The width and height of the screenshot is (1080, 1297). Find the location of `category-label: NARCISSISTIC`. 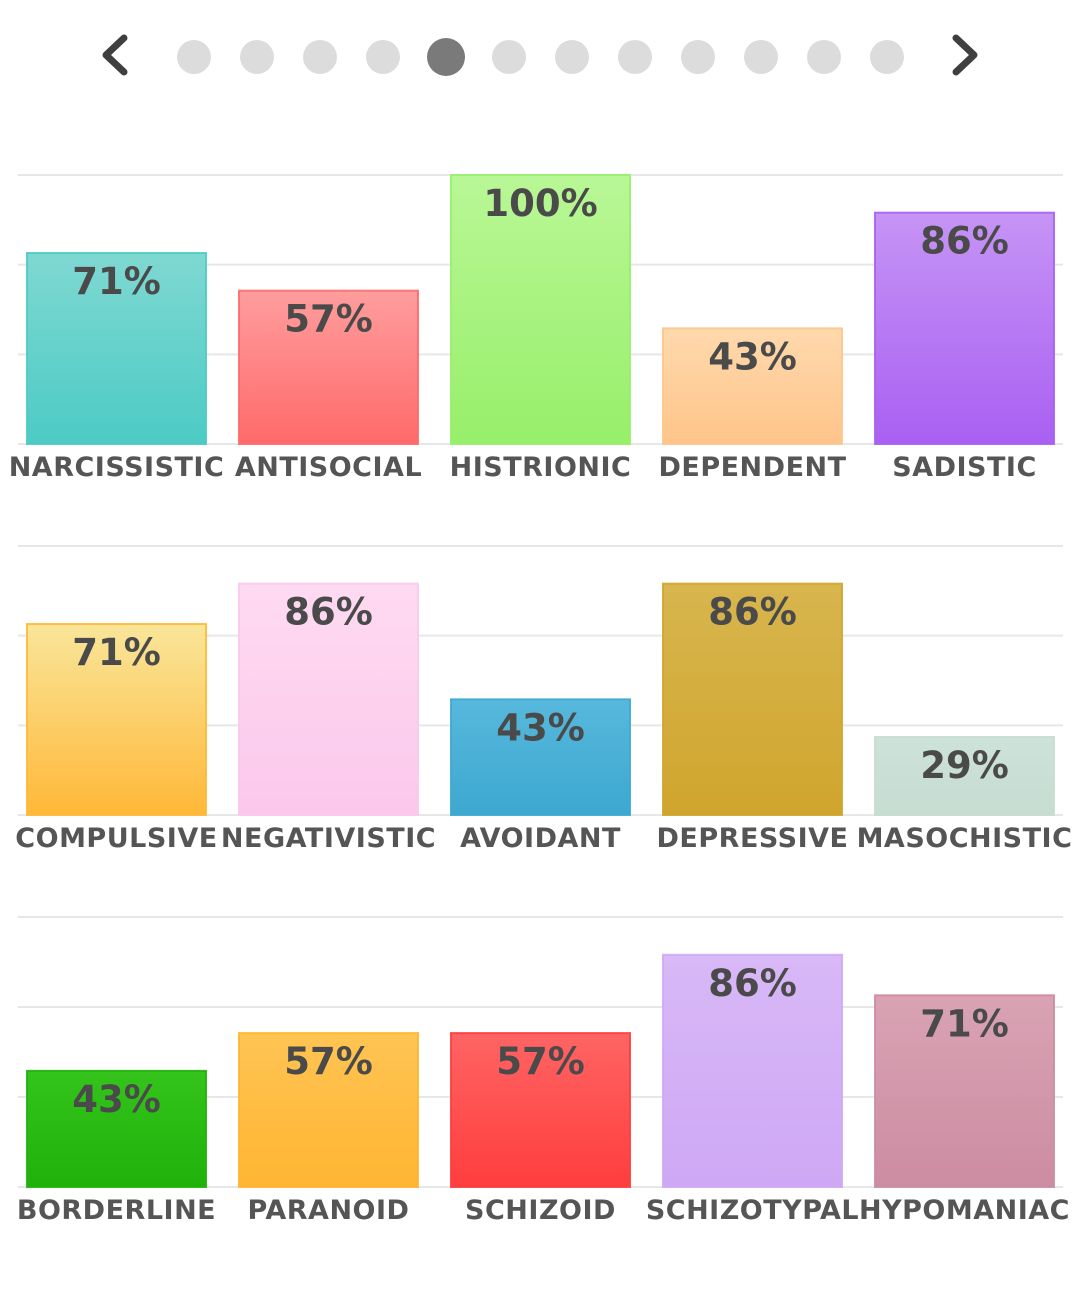

category-label: NARCISSISTIC is located at coordinates (117, 467).